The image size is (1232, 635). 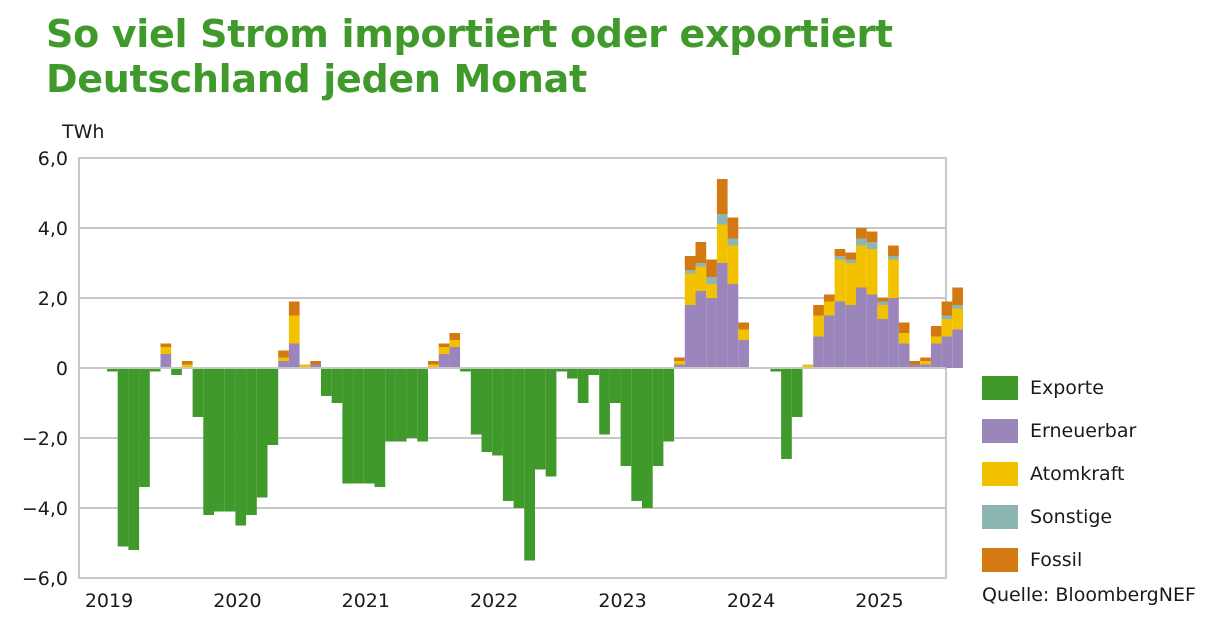 I want to click on x-tick-label: 2025, so click(x=879, y=601).